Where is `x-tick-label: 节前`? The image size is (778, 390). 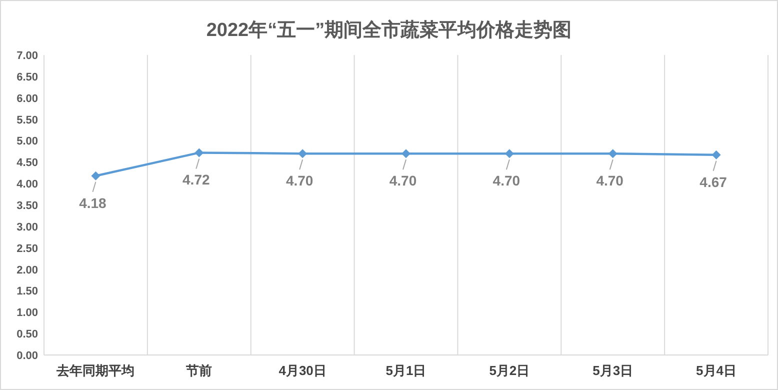 x-tick-label: 节前 is located at coordinates (198, 370).